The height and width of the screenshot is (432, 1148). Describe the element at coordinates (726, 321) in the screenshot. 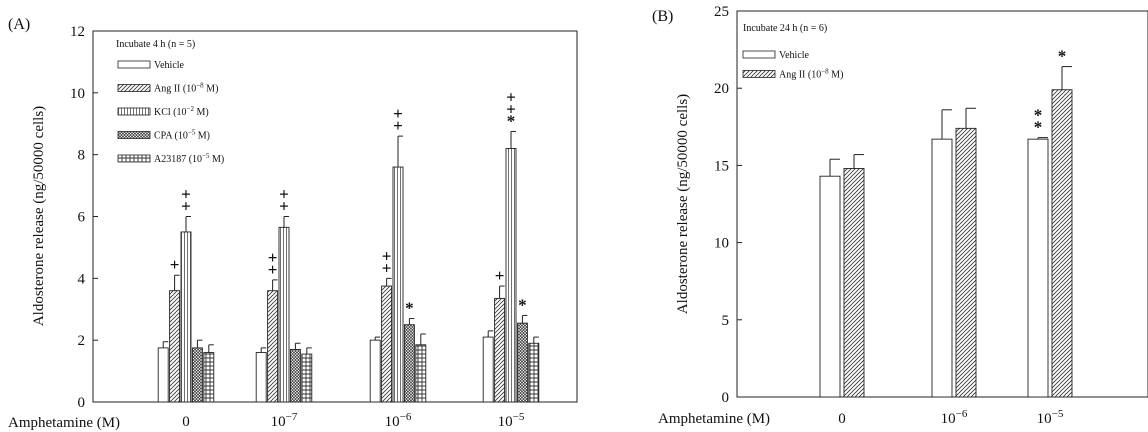

I see `y-tick-label: 5` at that location.